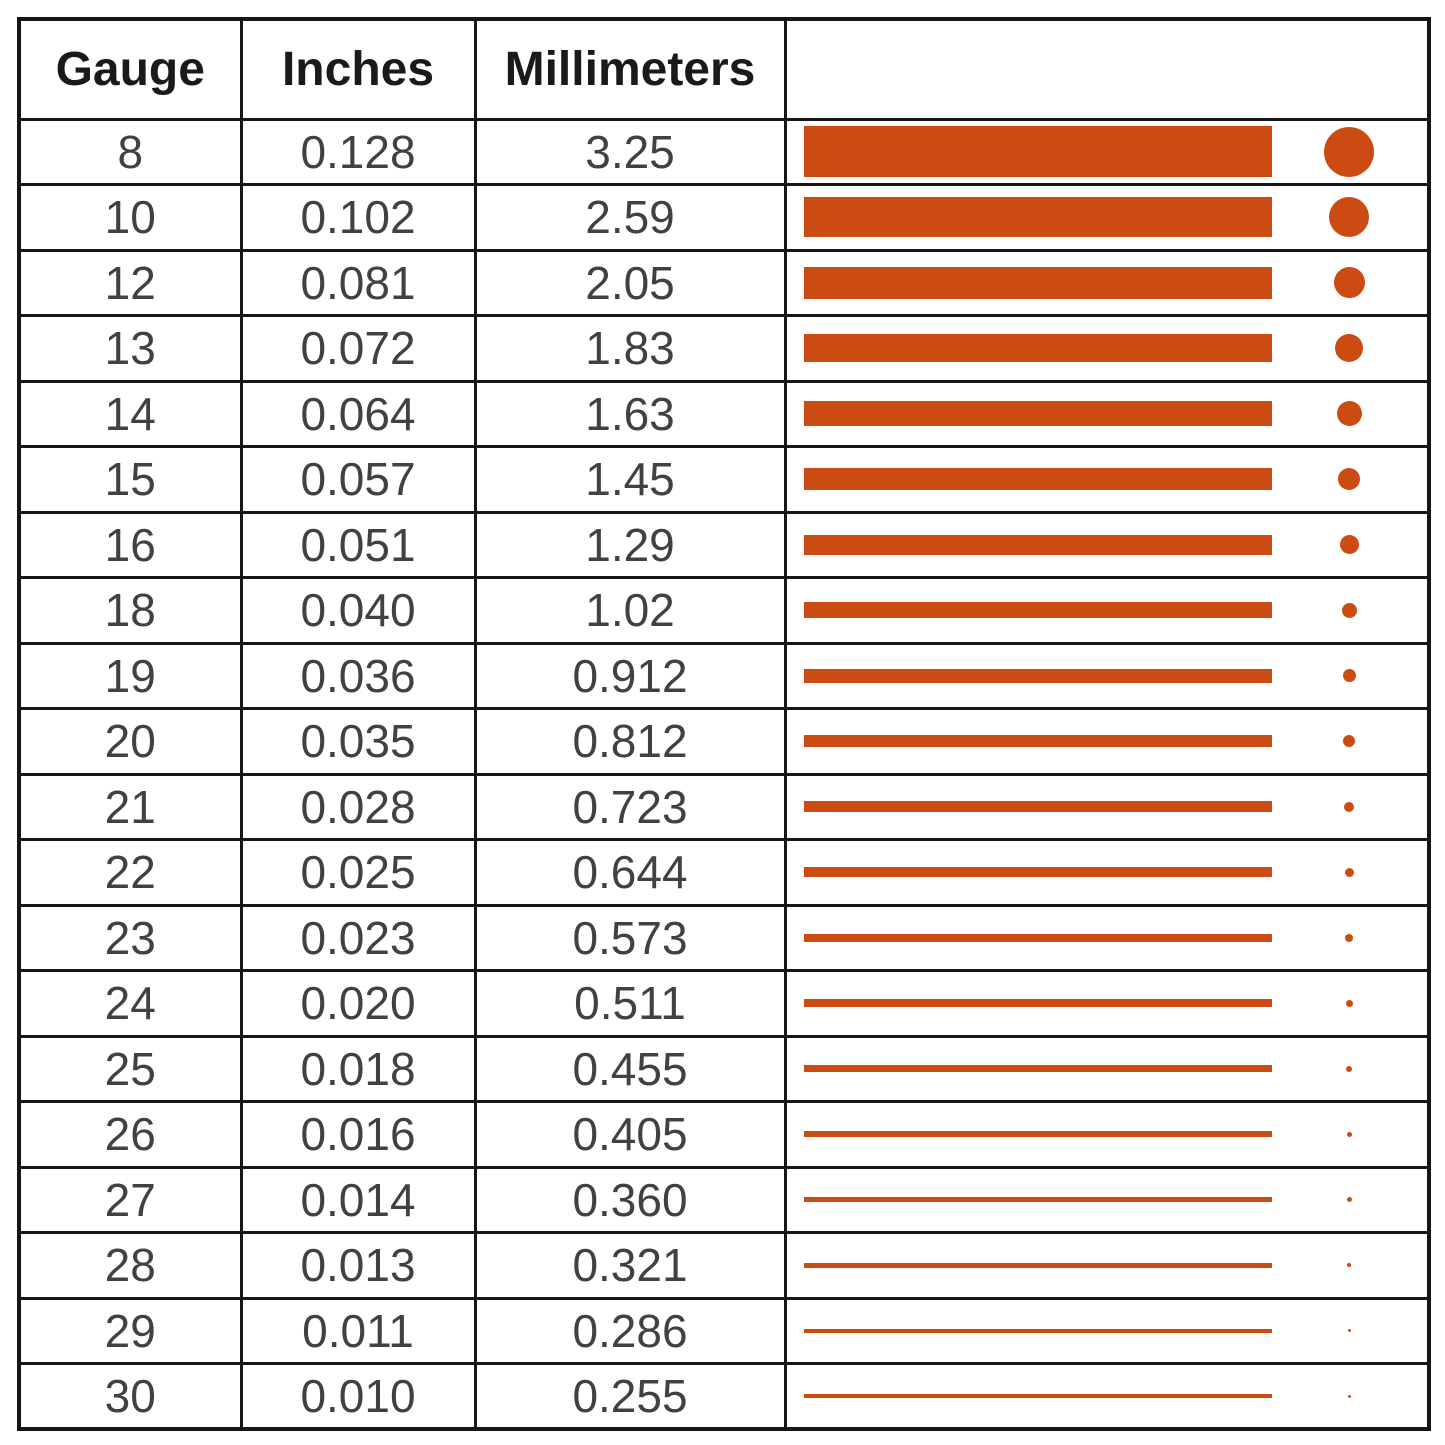 The width and height of the screenshot is (1445, 1445). Describe the element at coordinates (630, 217) in the screenshot. I see `millimeters-cell: 2.59` at that location.